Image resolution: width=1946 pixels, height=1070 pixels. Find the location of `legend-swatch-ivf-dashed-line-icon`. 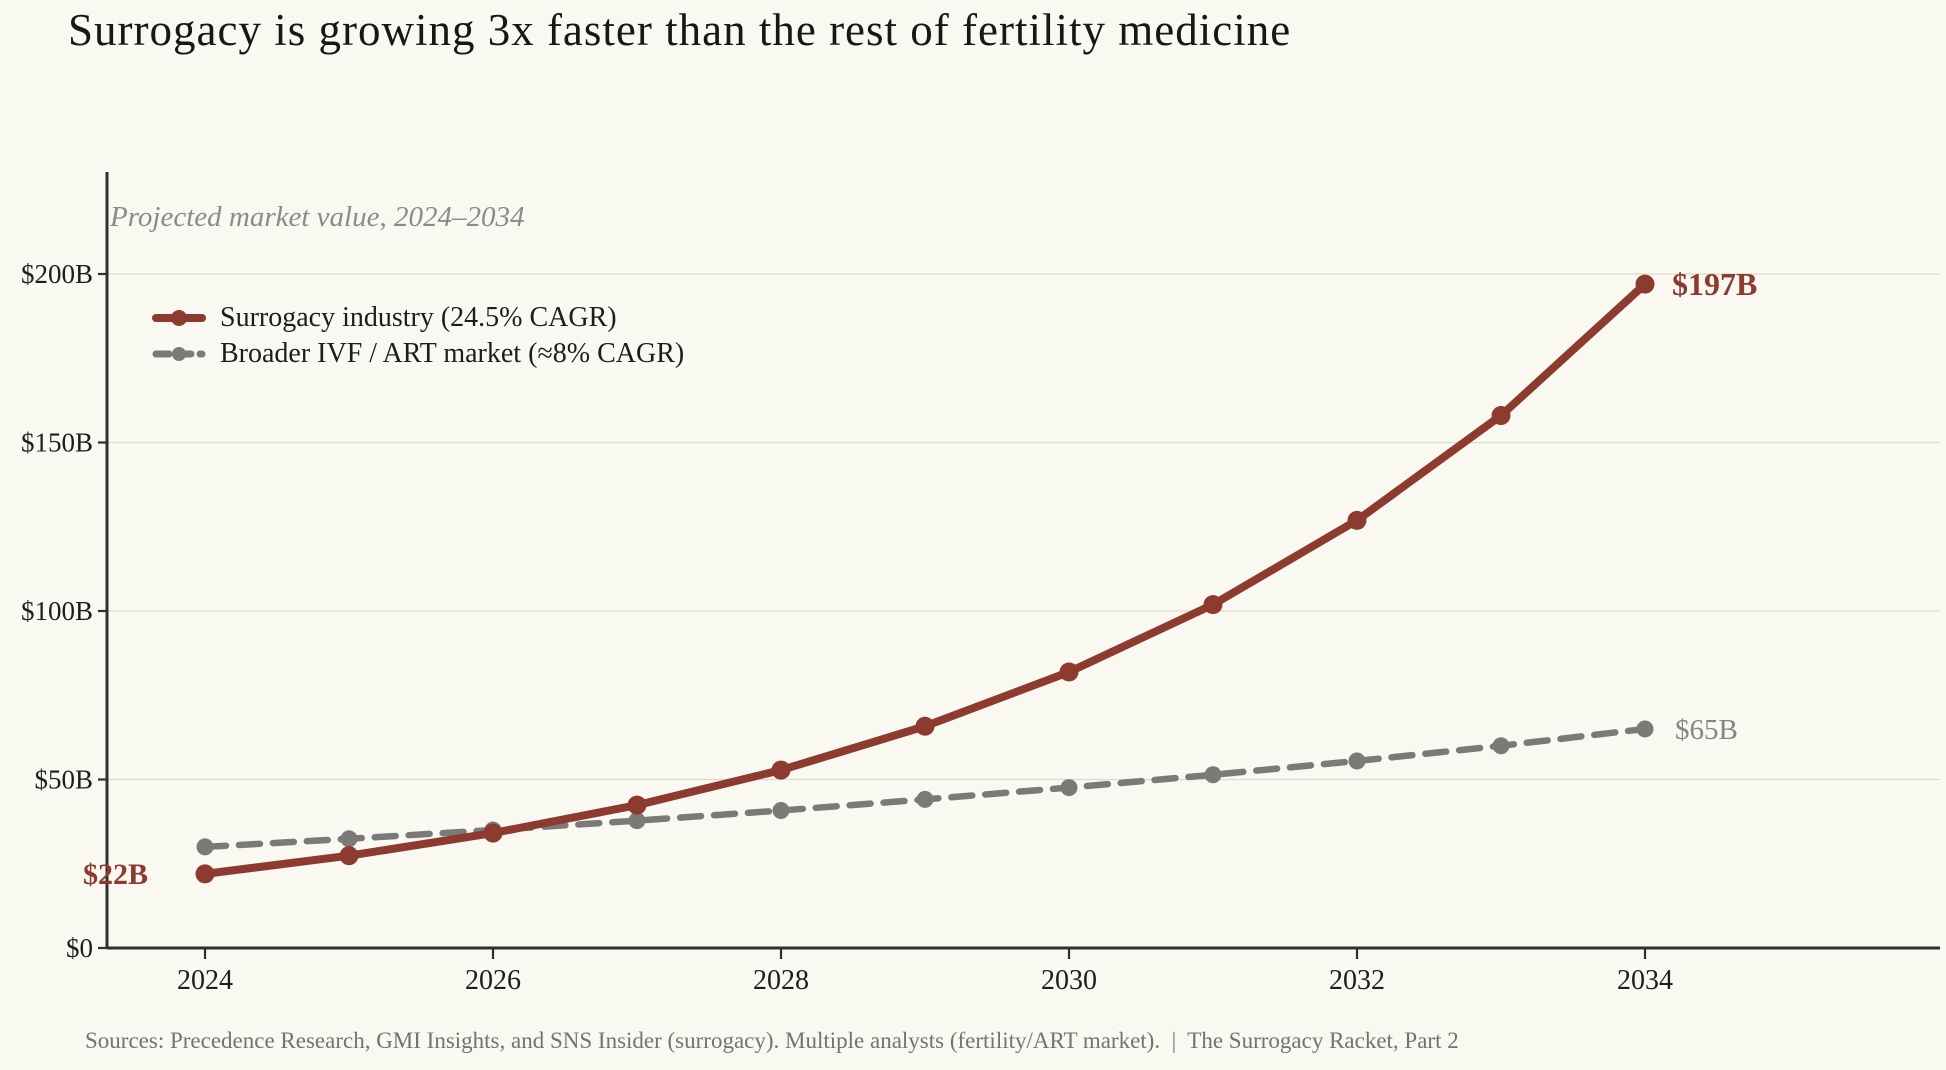

legend-swatch-ivf-dashed-line-icon is located at coordinates (179, 353).